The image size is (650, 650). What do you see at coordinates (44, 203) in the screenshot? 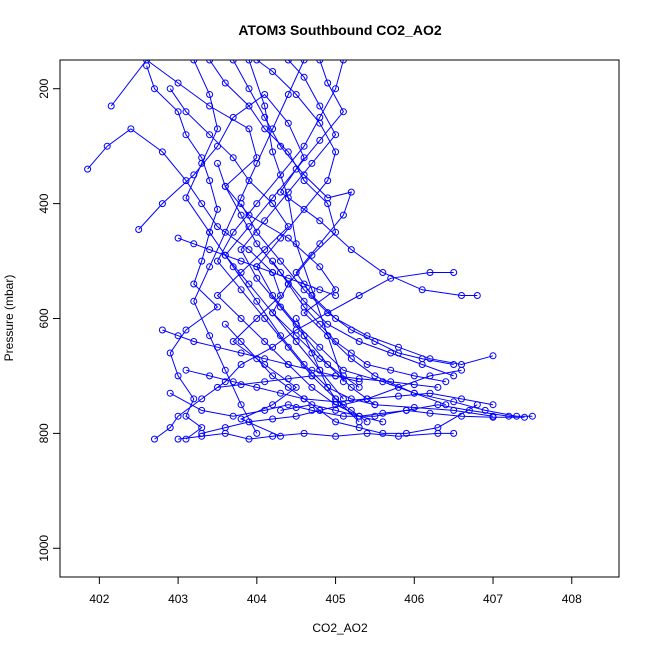
I see `y-tick-label: 400` at bounding box center [44, 203].